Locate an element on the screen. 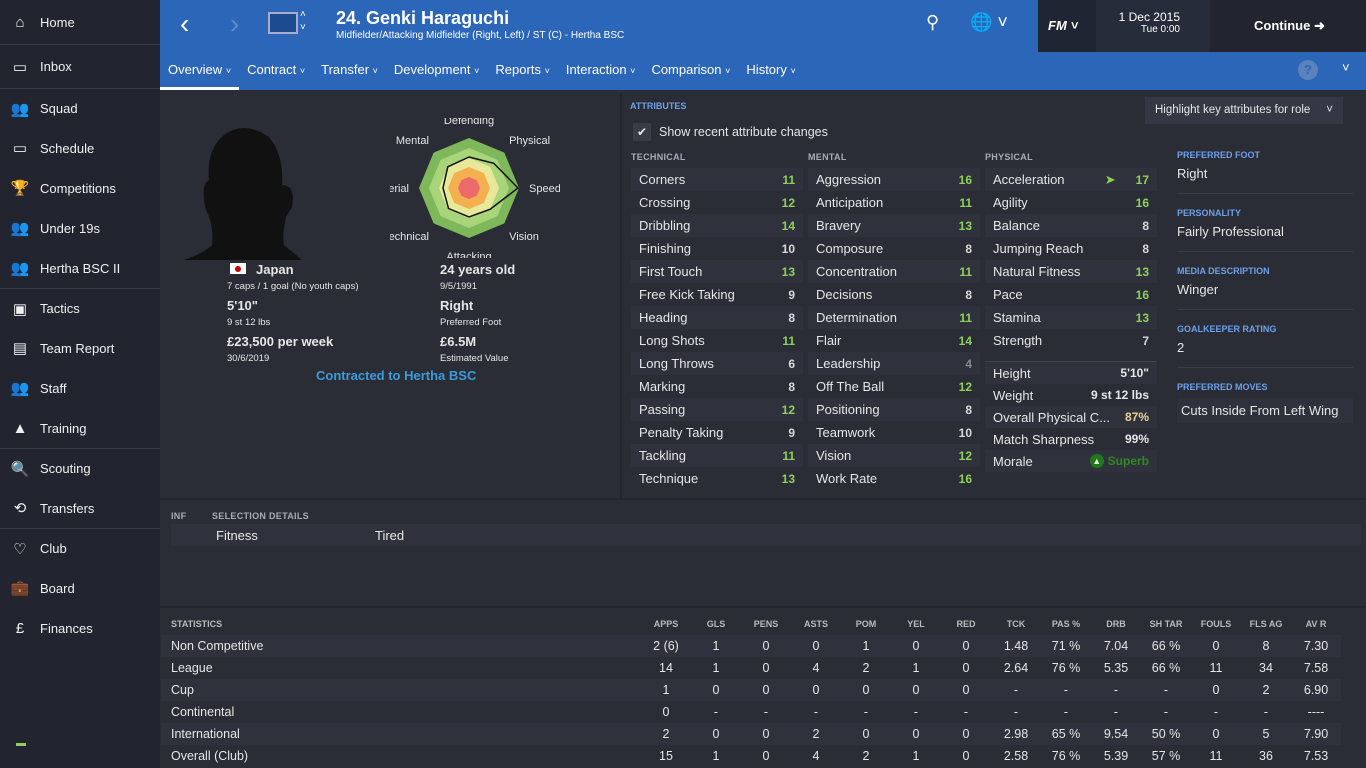 The image size is (1366, 768). column-header: AV R is located at coordinates (1316, 624).